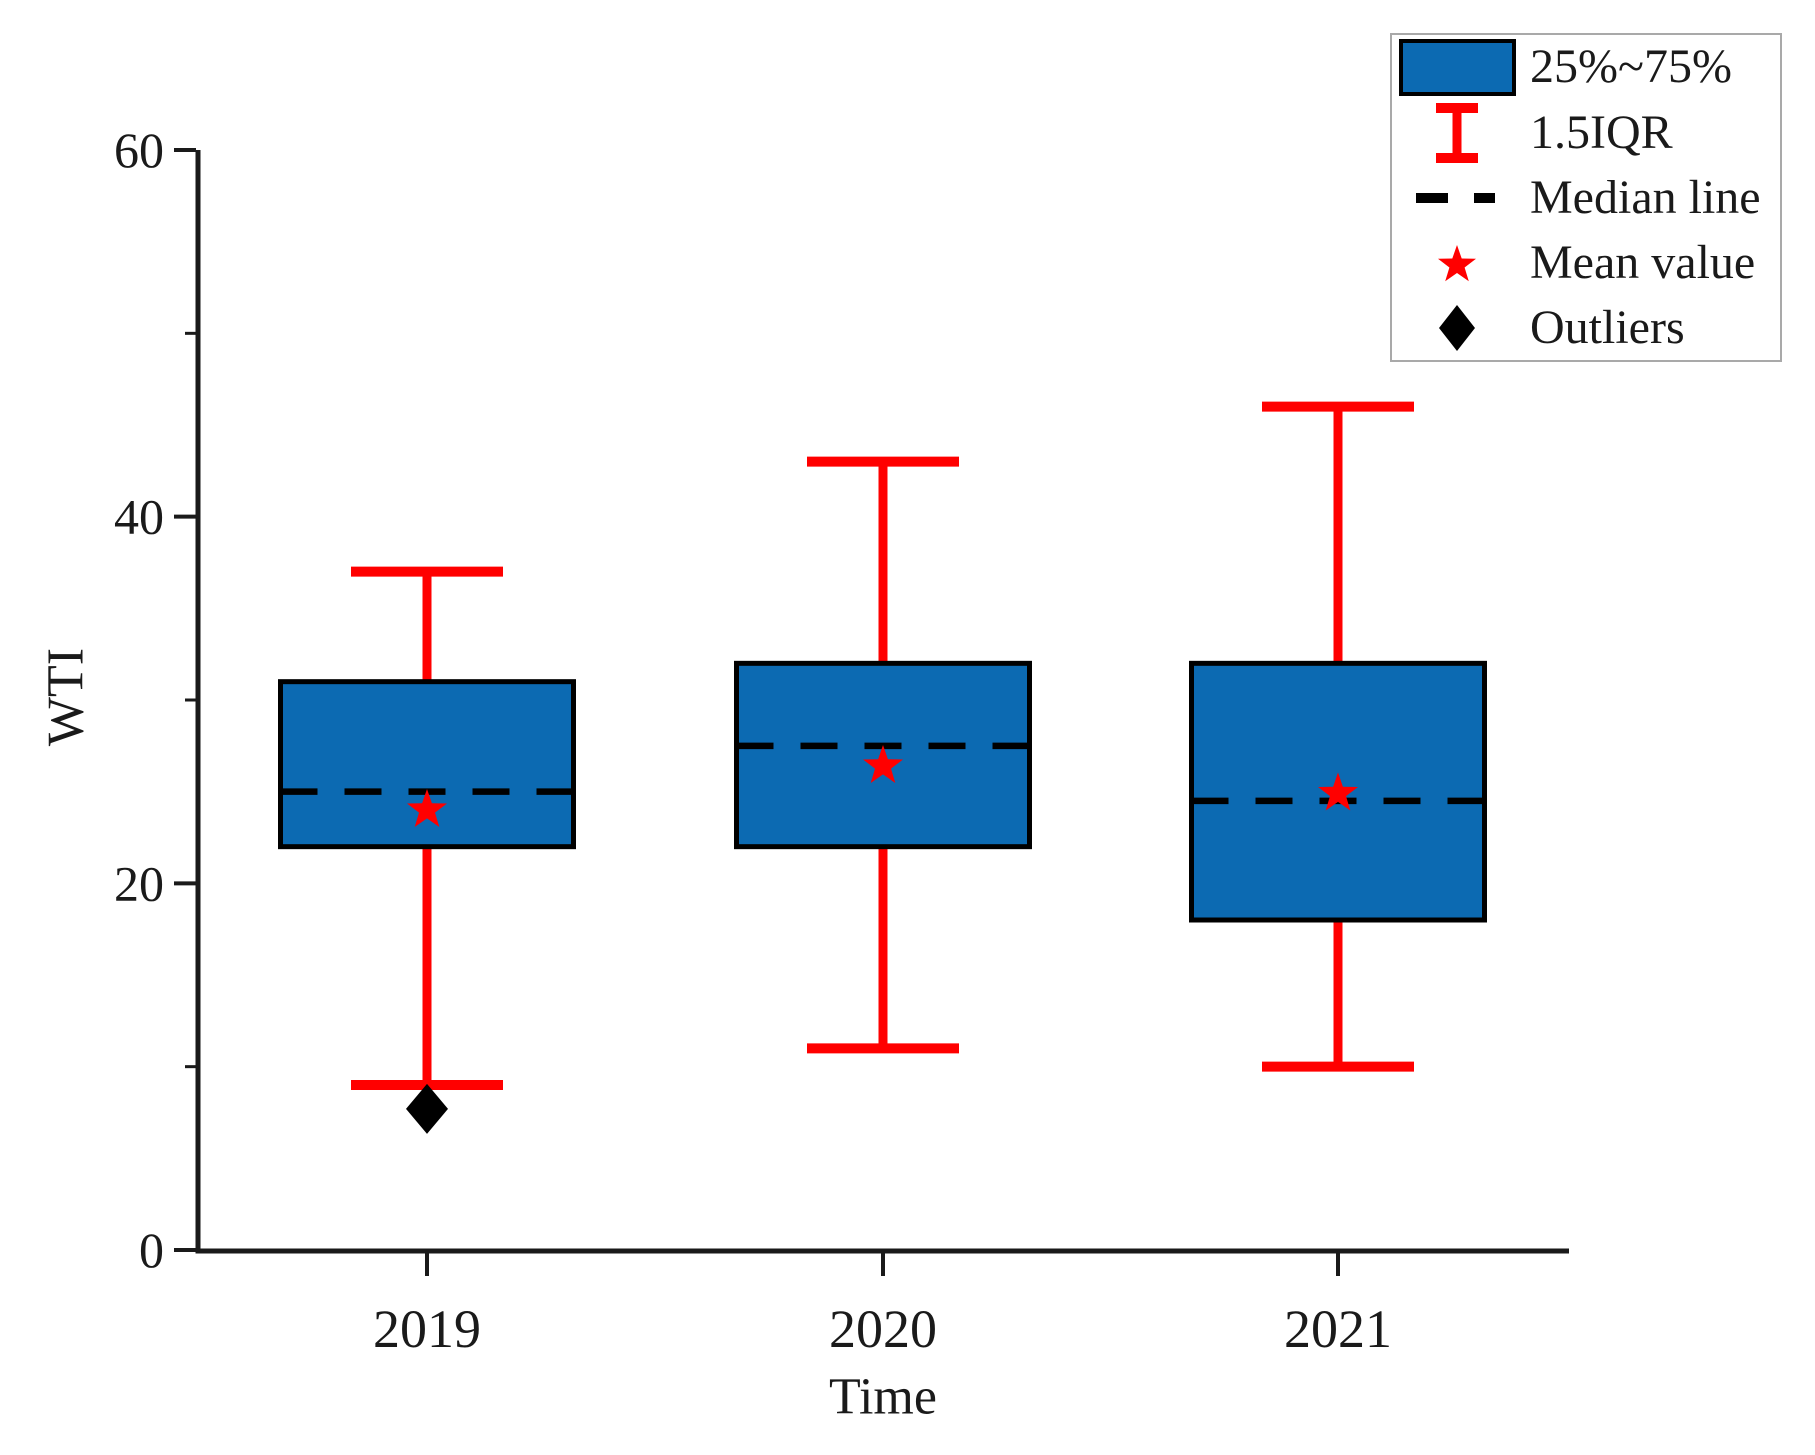 This screenshot has width=1815, height=1455. What do you see at coordinates (427, 764) in the screenshot?
I see `iqr-box` at bounding box center [427, 764].